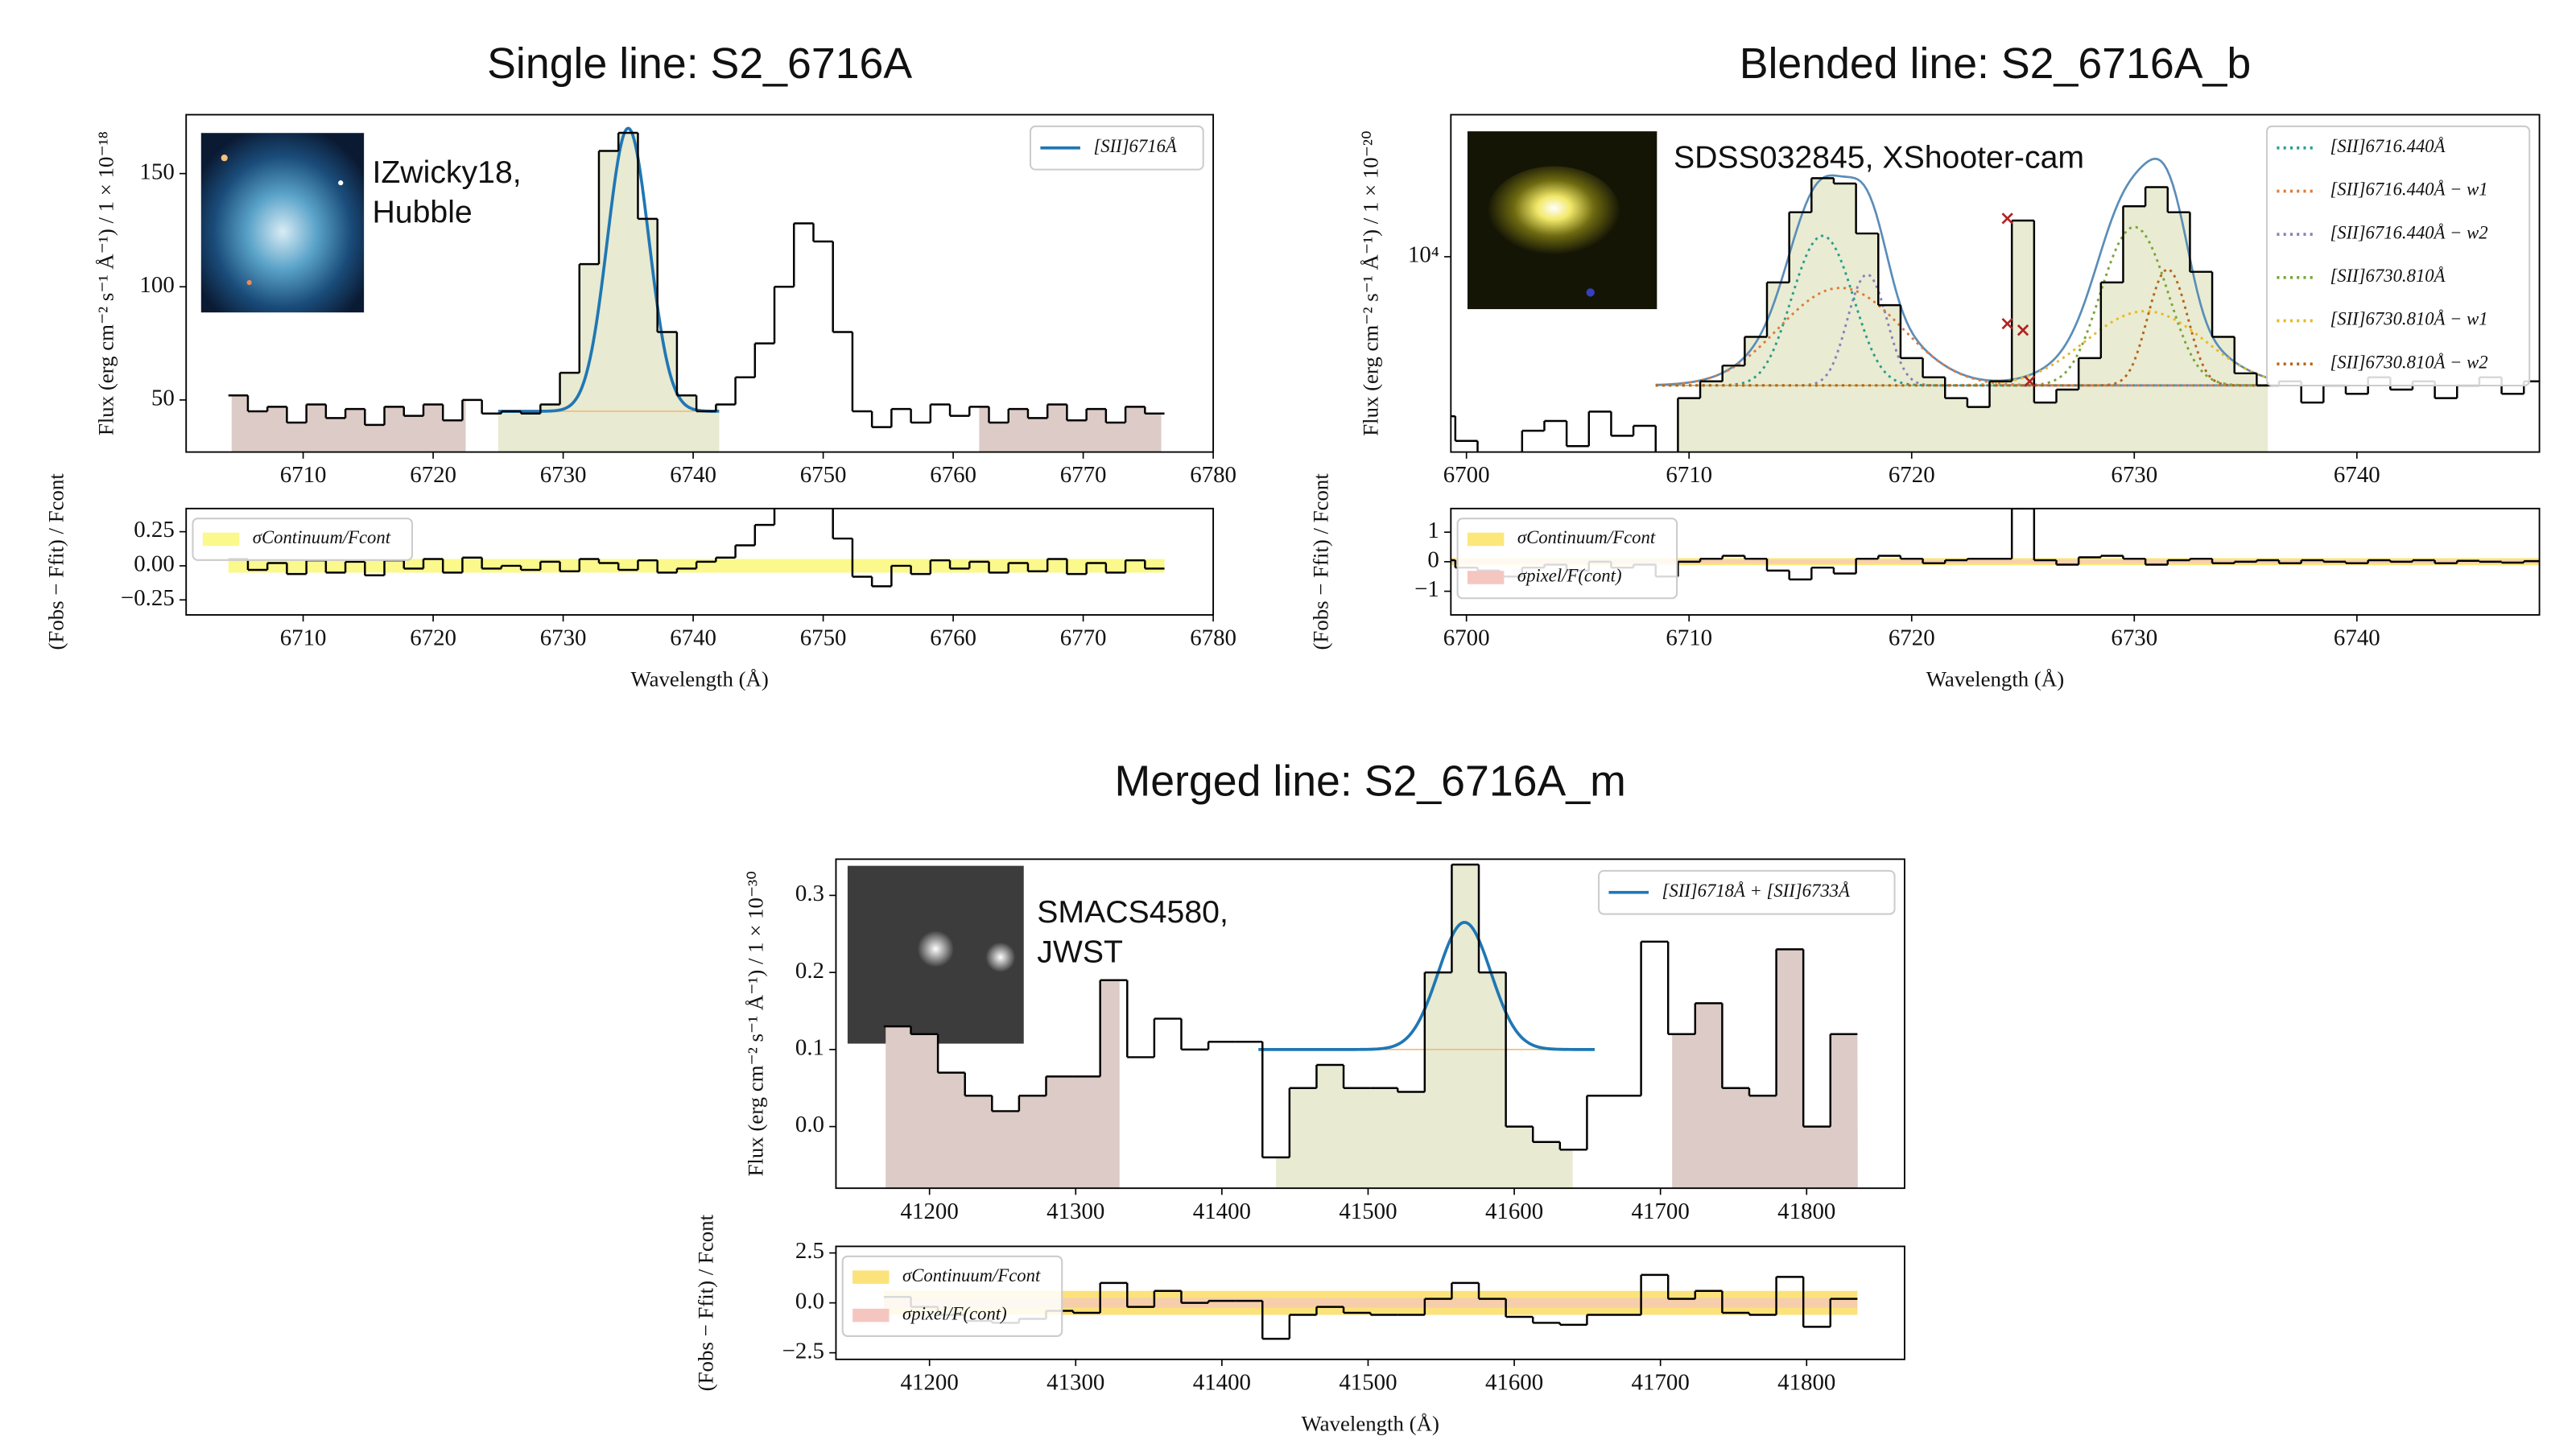 The width and height of the screenshot is (2576, 1440). Describe the element at coordinates (809, 893) in the screenshot. I see `y-tick-label: 0.3` at that location.